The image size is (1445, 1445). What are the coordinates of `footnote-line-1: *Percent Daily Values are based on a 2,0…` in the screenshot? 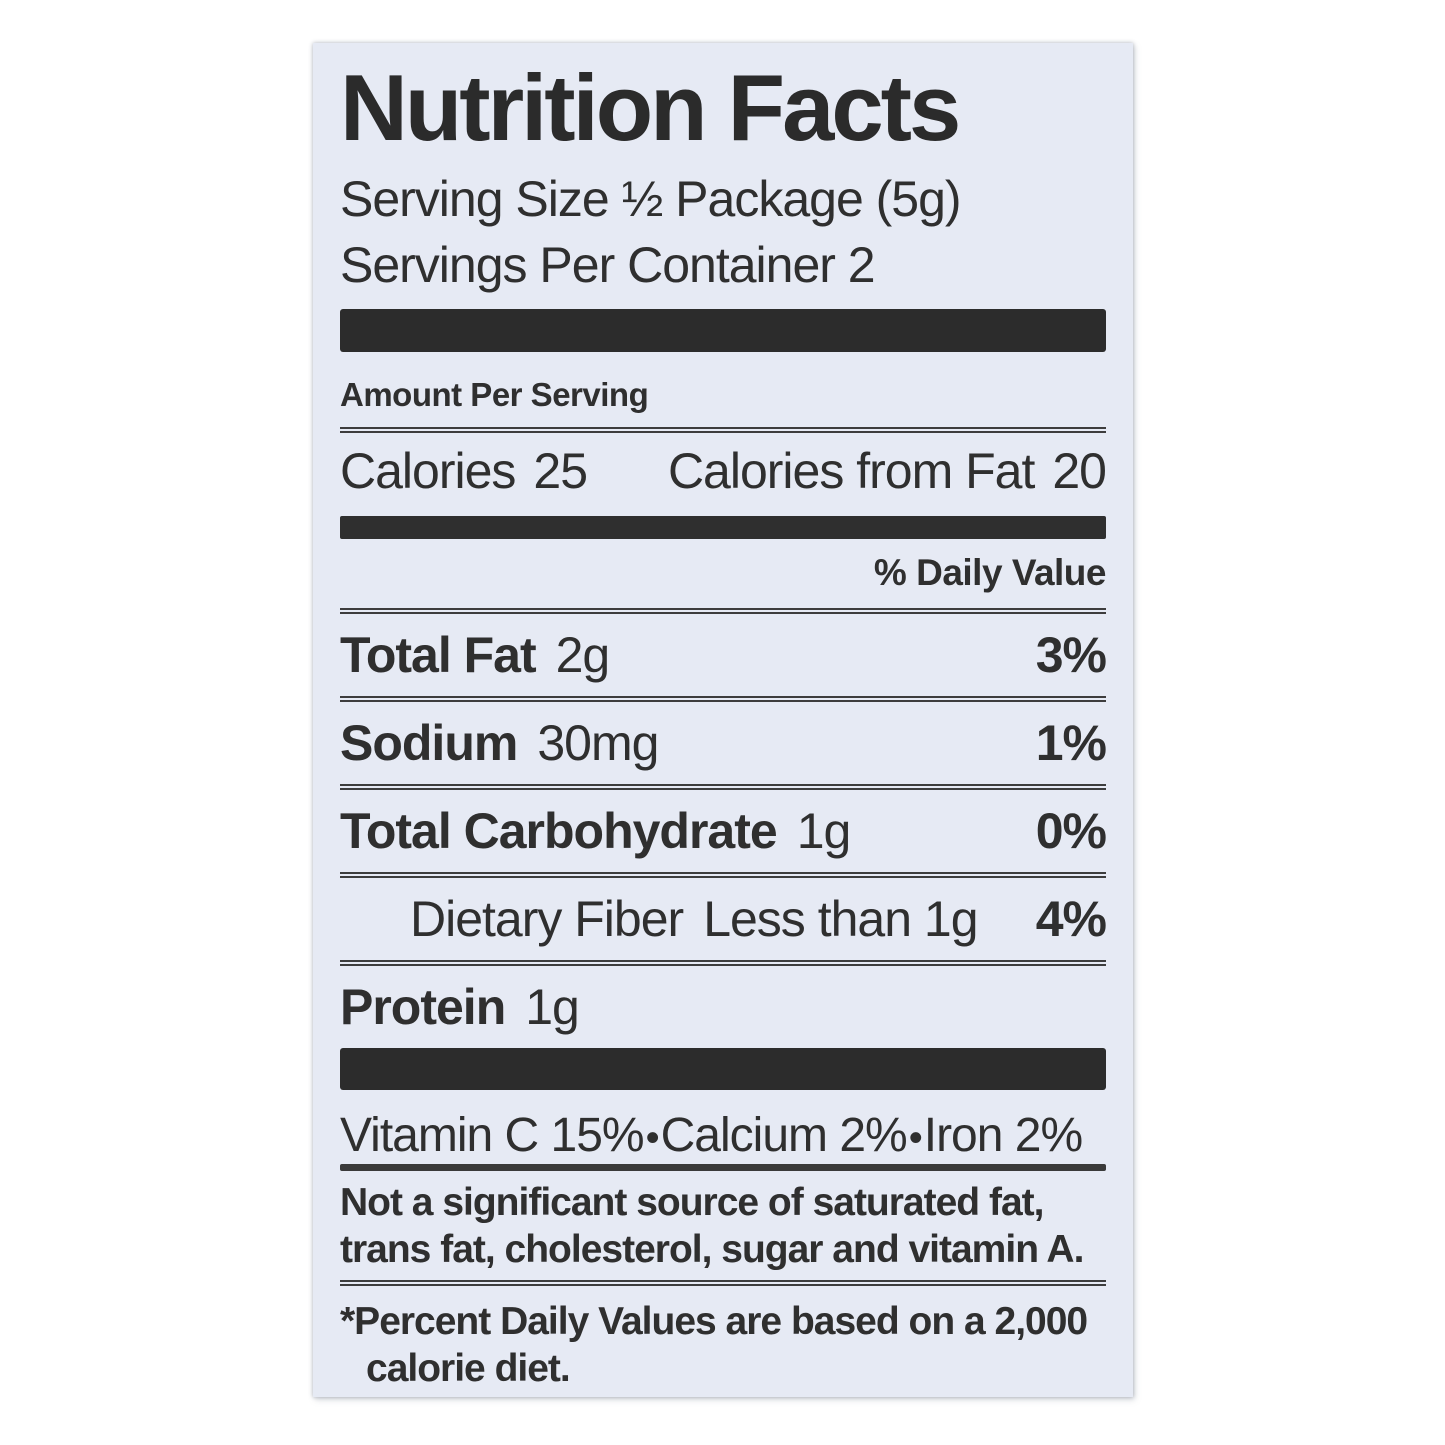 It's located at (714, 1321).